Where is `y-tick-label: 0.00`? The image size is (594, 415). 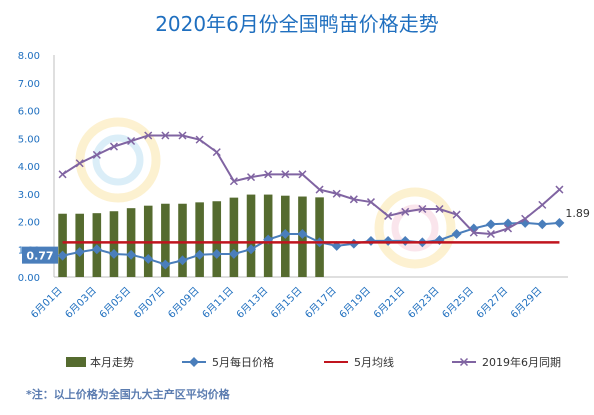
y-tick-label: 0.00 is located at coordinates (29, 278).